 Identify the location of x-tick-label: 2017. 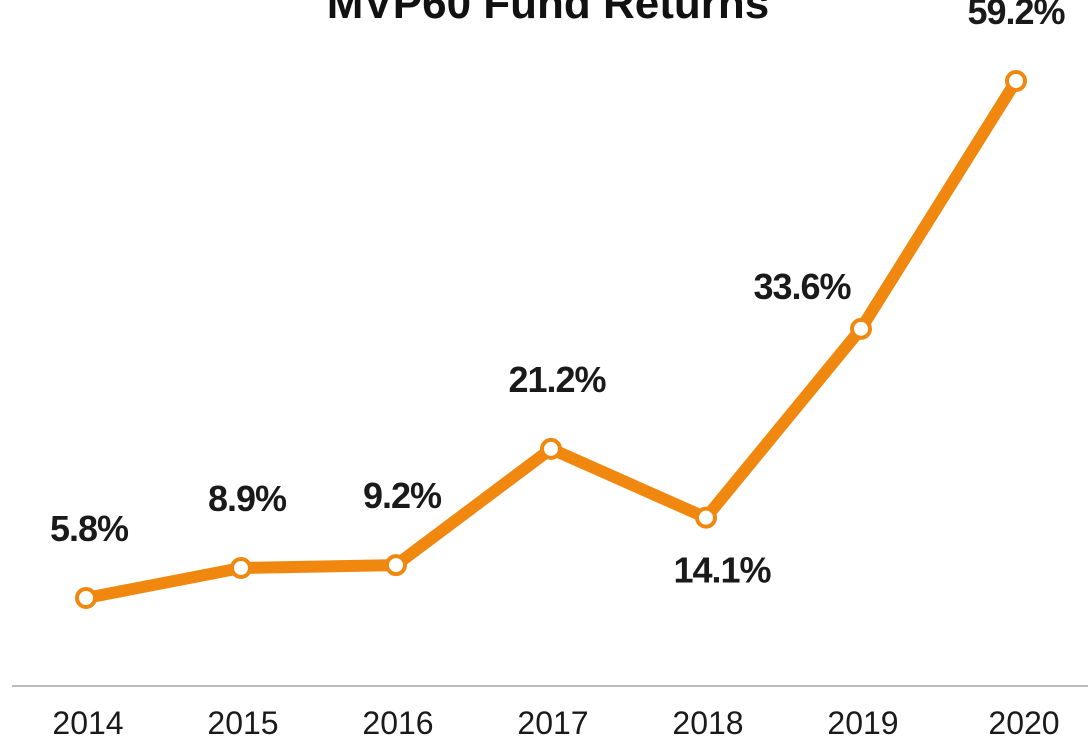
(552, 723).